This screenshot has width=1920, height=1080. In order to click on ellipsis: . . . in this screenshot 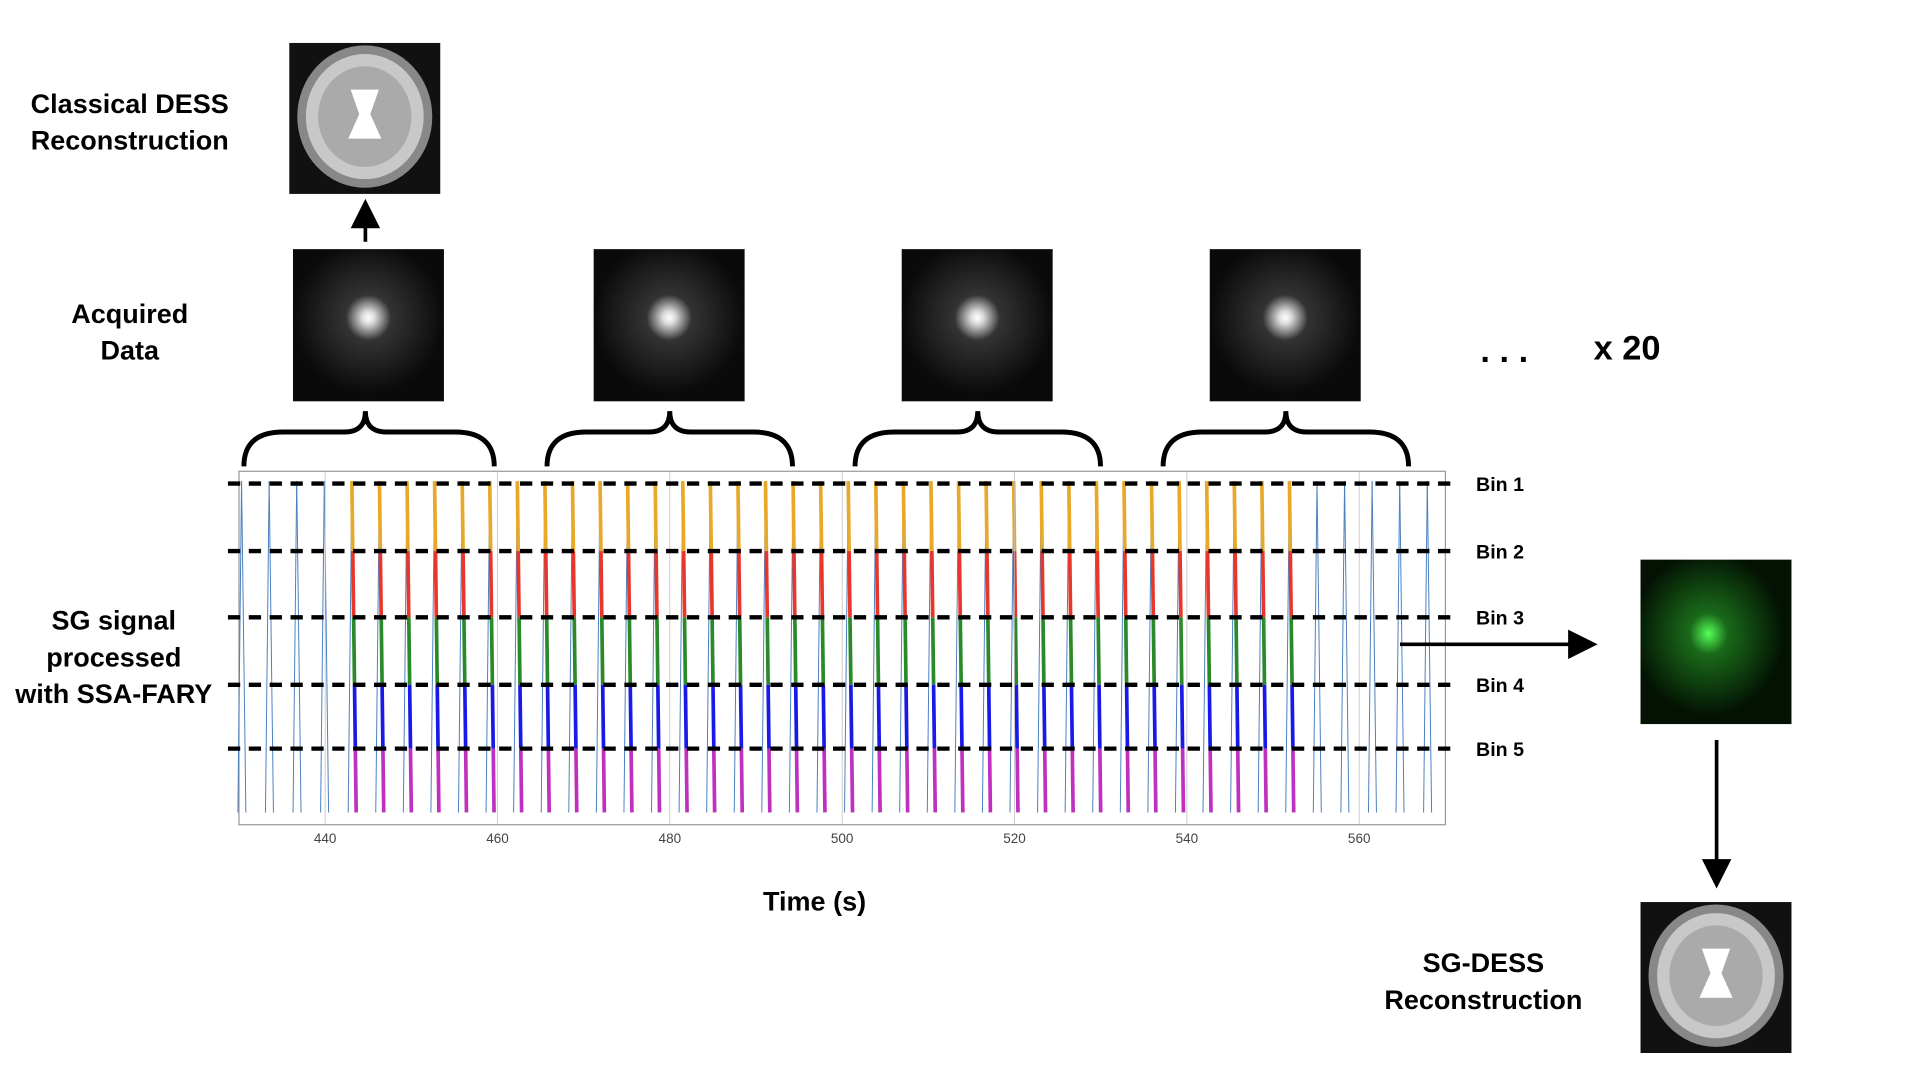, I will do `click(1504, 351)`.